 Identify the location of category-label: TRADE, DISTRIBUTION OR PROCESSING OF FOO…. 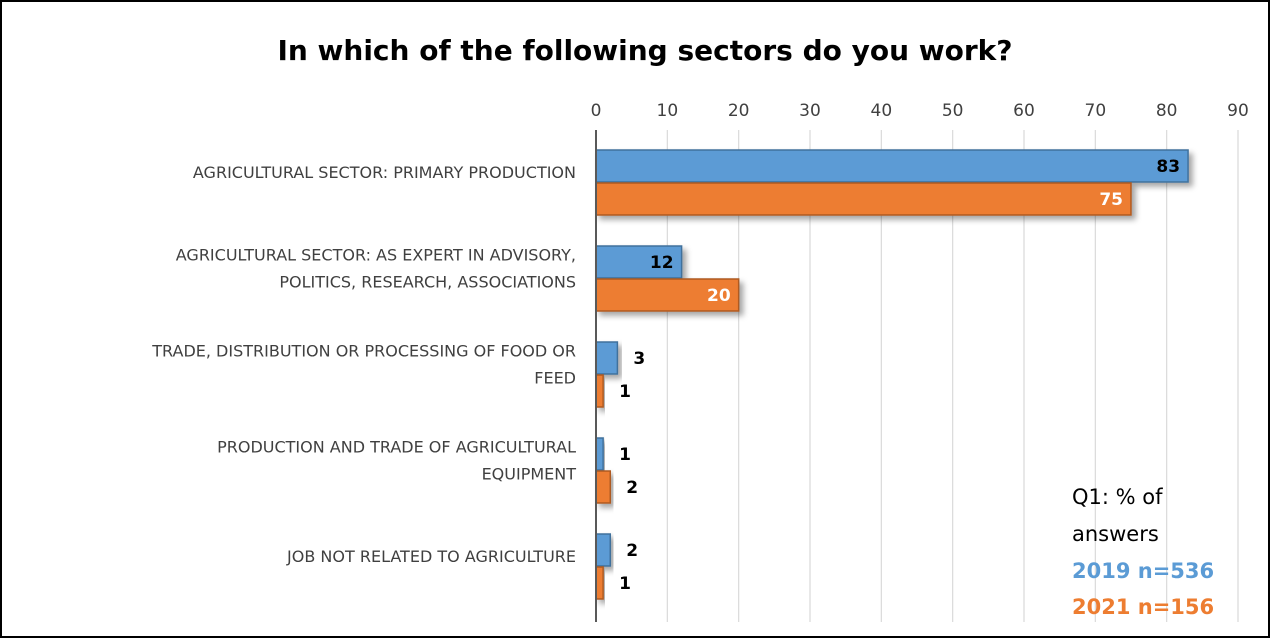
(363, 365).